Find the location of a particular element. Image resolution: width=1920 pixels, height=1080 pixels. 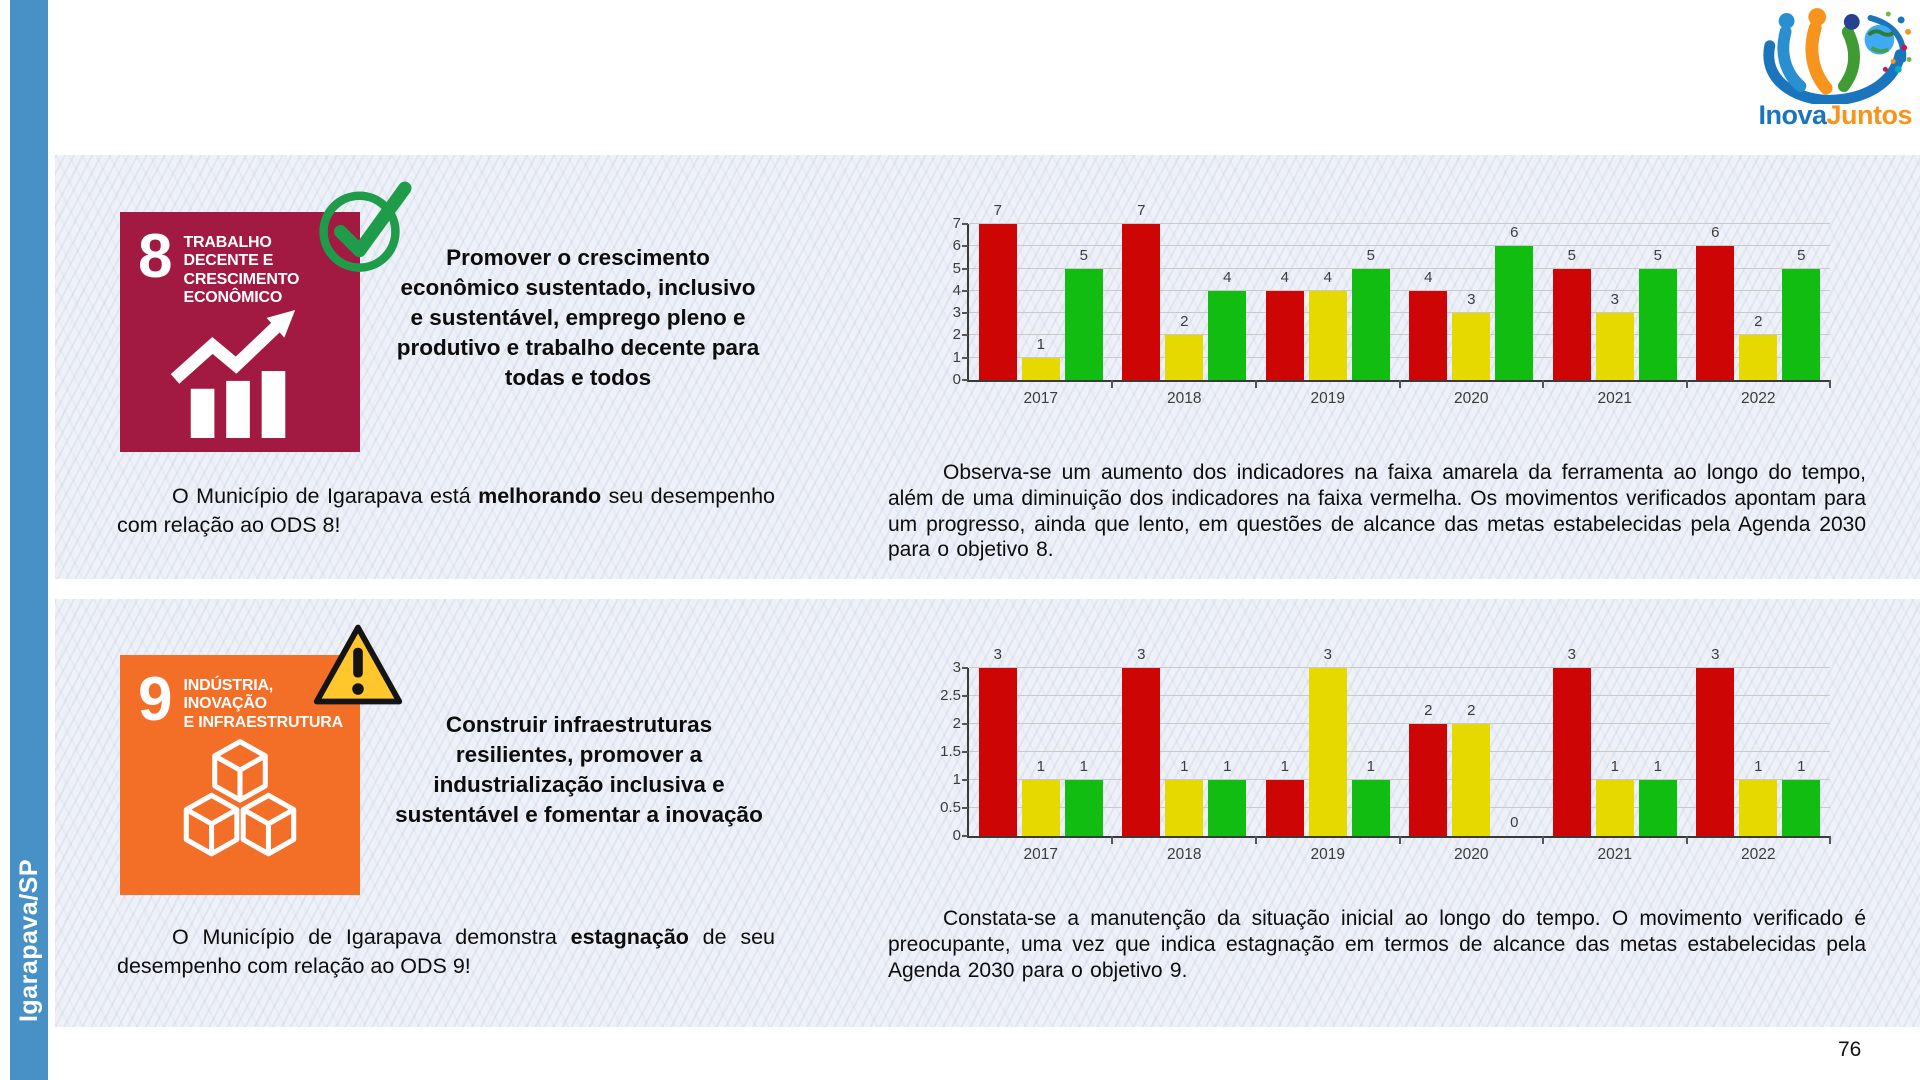

sdg9-cubes-icon is located at coordinates (240, 808).